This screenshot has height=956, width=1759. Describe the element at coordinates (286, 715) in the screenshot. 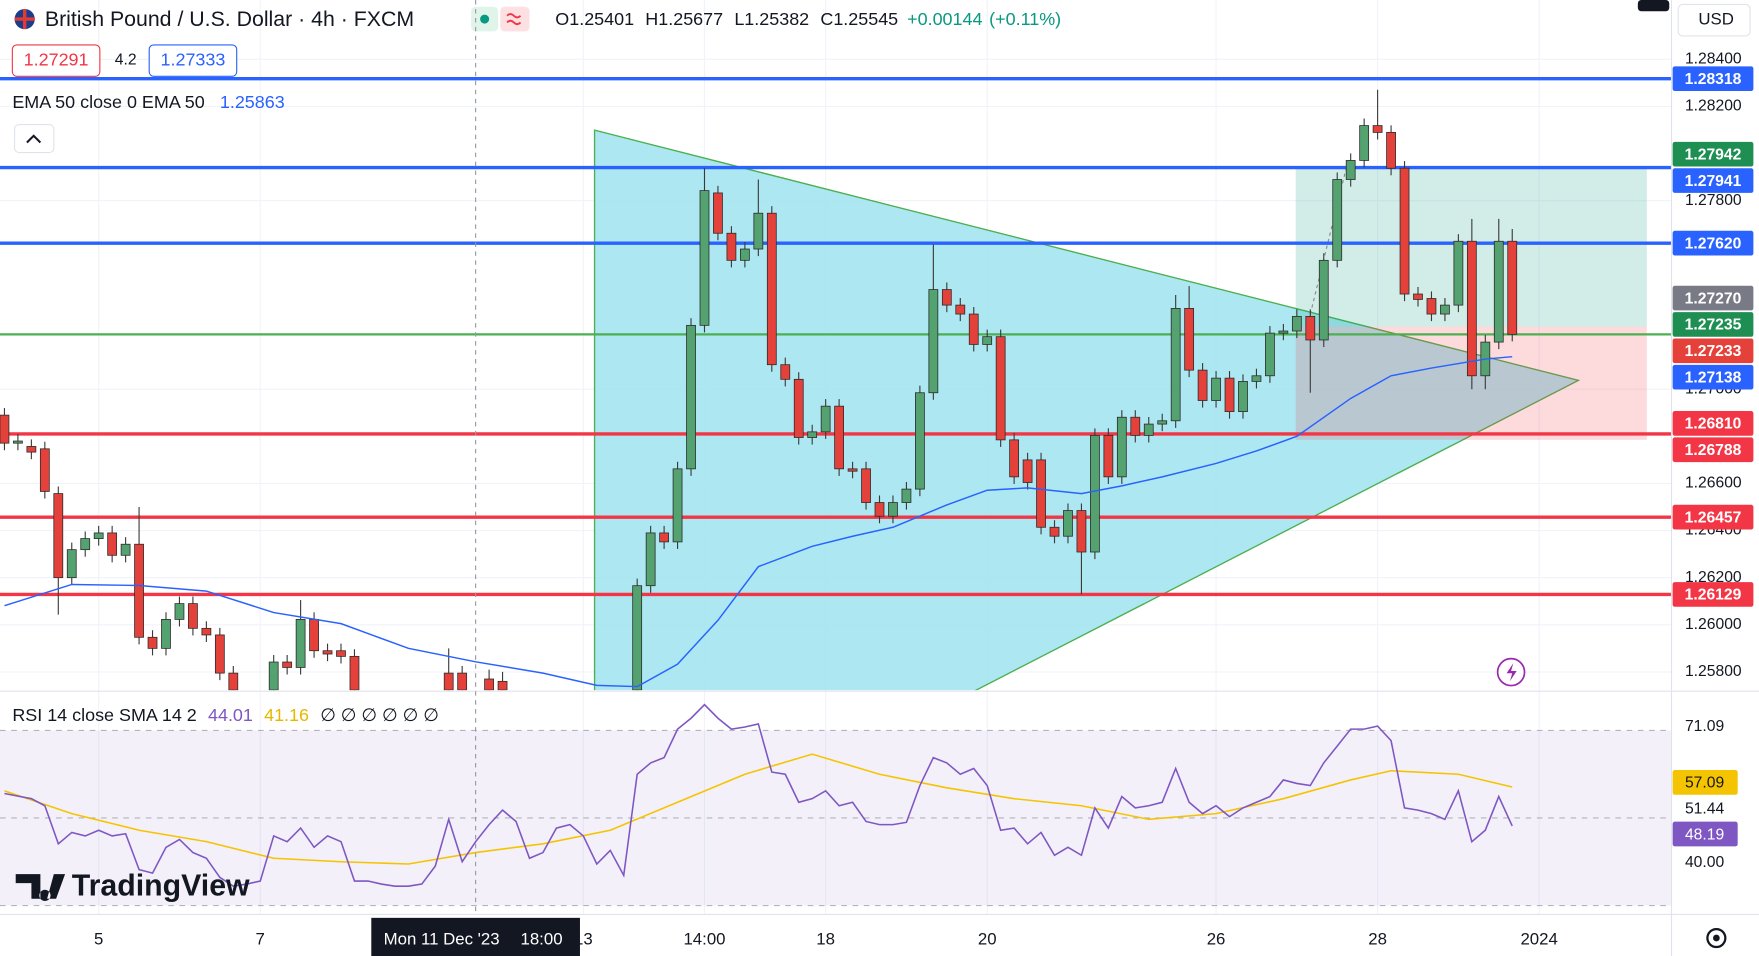

I see `rsi-legend-sma: 41.16` at that location.